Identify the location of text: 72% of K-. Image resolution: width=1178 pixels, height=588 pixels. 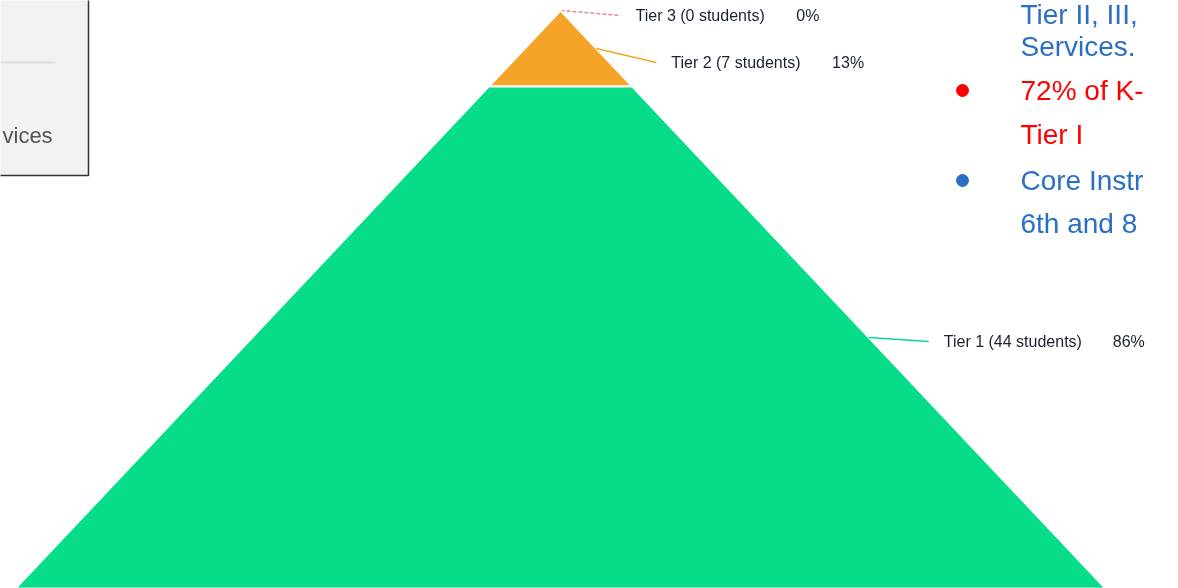
(1082, 90).